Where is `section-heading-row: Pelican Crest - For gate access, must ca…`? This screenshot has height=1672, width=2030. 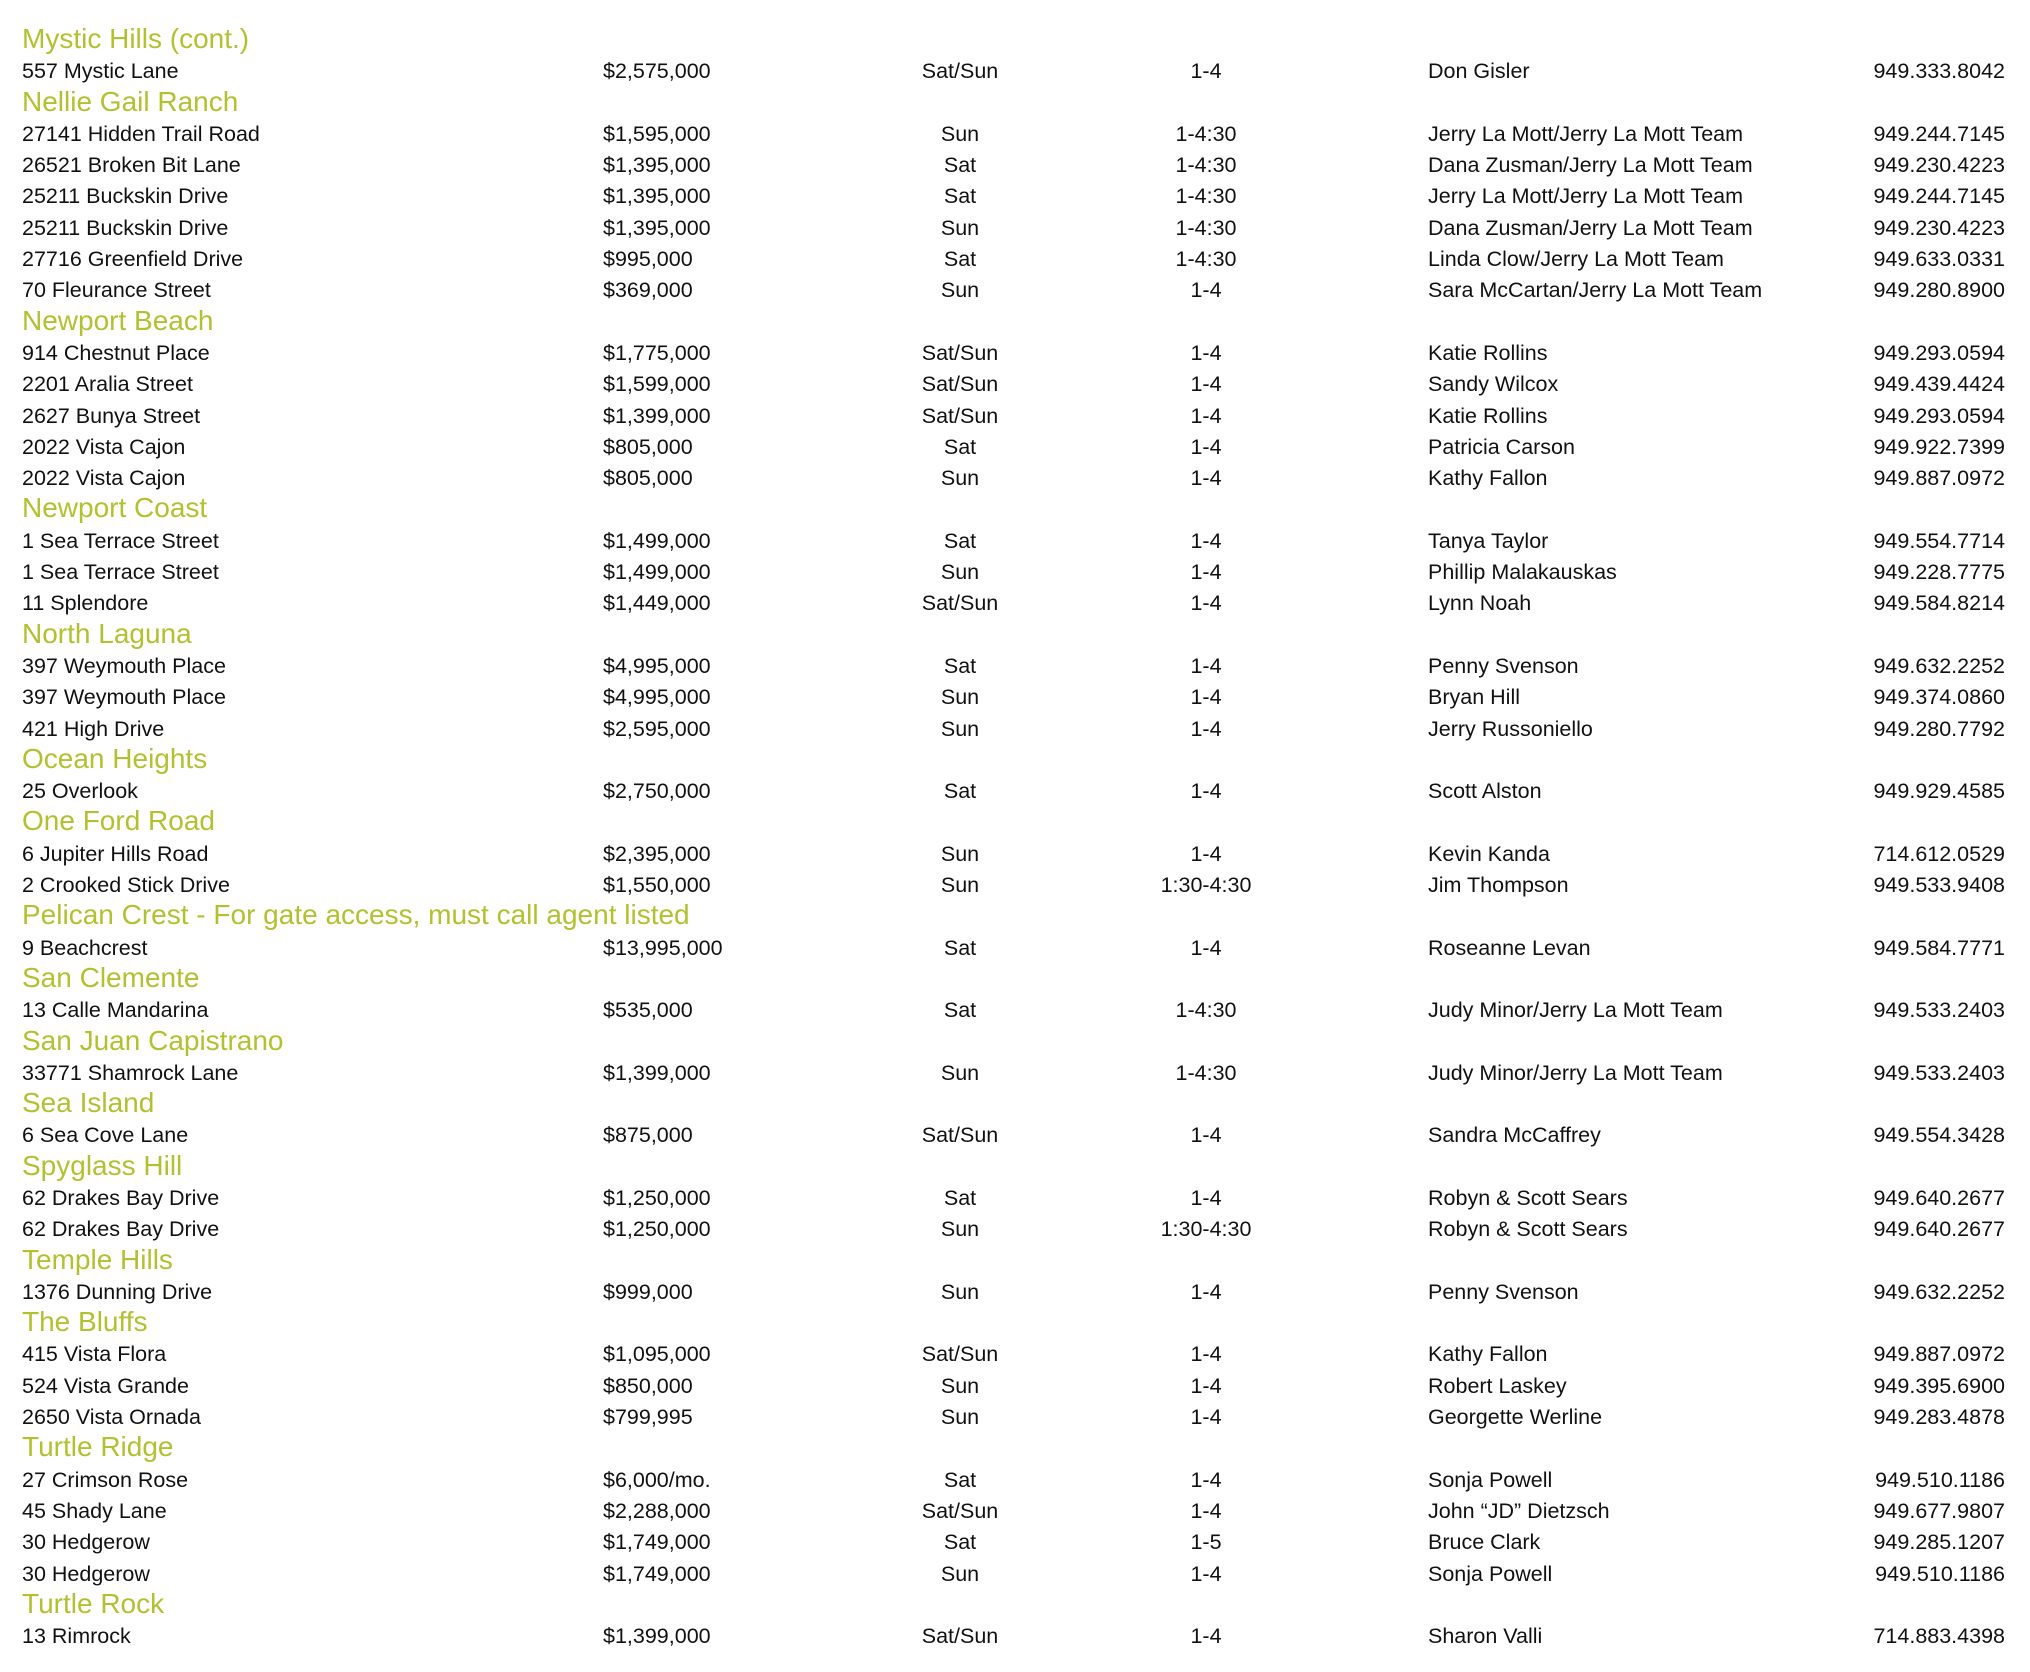
section-heading-row: Pelican Crest - For gate access, must ca… is located at coordinates (1015, 914).